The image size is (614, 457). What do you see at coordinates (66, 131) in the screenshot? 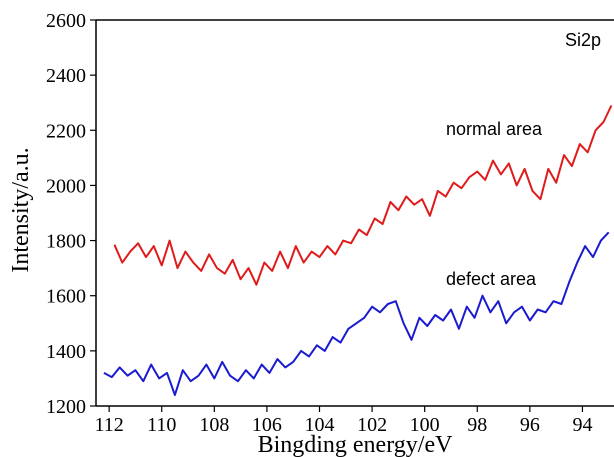
I see `y-tick-label: 2200` at bounding box center [66, 131].